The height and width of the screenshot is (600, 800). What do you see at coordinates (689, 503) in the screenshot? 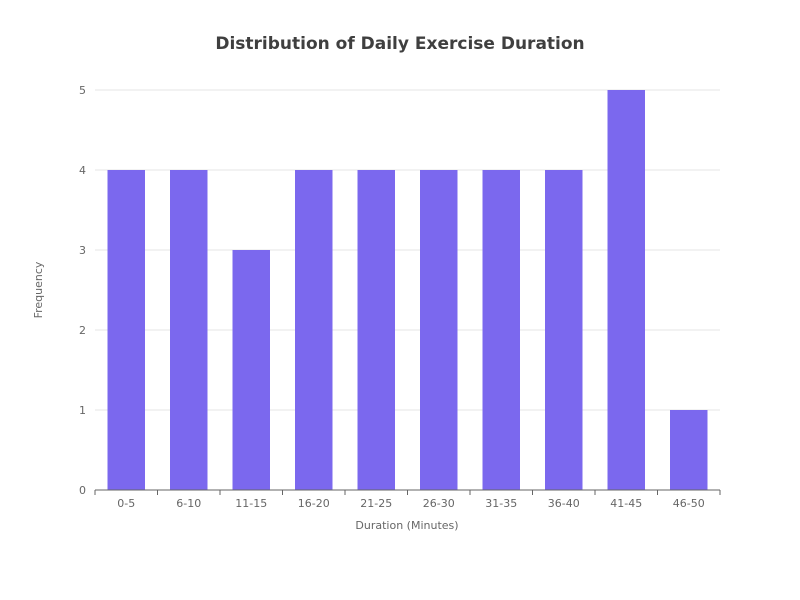
I see `x-tick-label-46-50: 46-50` at bounding box center [689, 503].